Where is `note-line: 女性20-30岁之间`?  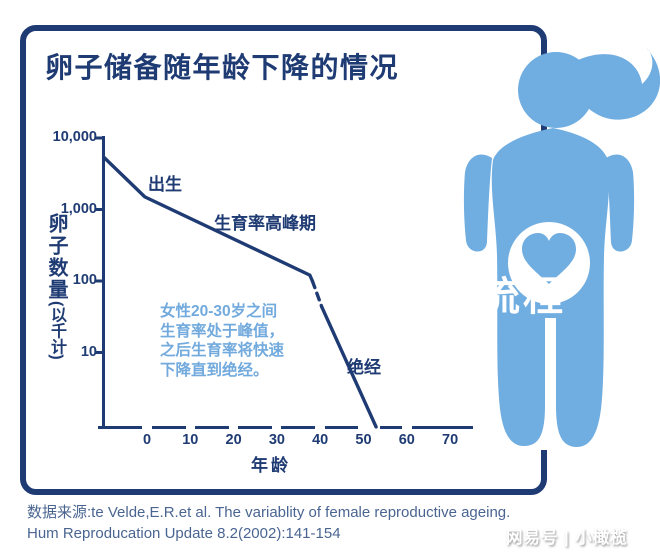 note-line: 女性20-30岁之间 is located at coordinates (219, 311).